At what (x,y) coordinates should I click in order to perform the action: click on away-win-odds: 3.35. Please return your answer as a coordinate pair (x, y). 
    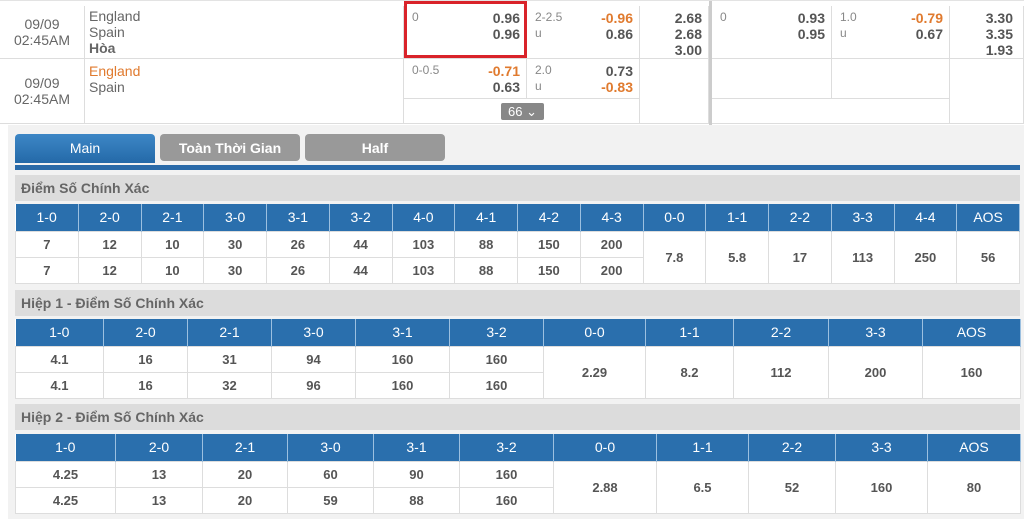
    Looking at the image, I should click on (999, 34).